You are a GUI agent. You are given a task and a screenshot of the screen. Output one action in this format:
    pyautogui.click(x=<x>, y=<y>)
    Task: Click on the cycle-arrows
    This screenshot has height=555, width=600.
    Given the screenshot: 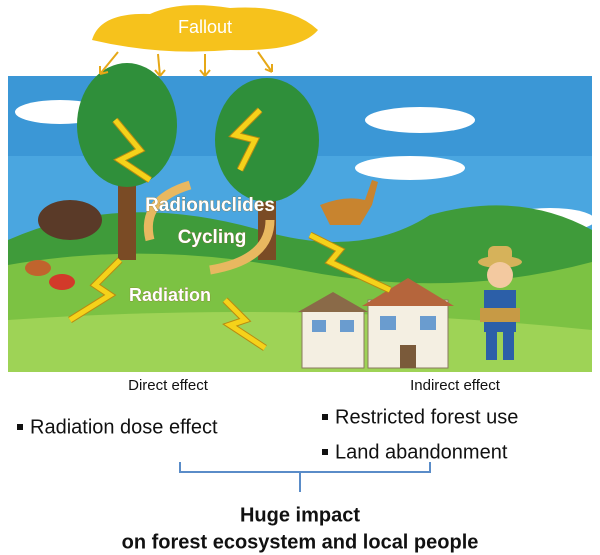 What is the action you would take?
    pyautogui.click(x=209, y=227)
    